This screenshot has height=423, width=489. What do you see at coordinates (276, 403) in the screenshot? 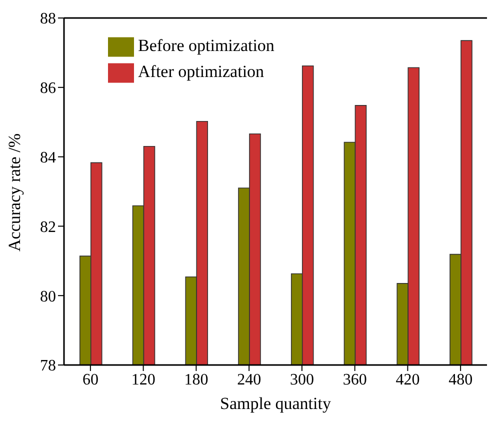
I see `x-axis-title: Sample quantity` at bounding box center [276, 403].